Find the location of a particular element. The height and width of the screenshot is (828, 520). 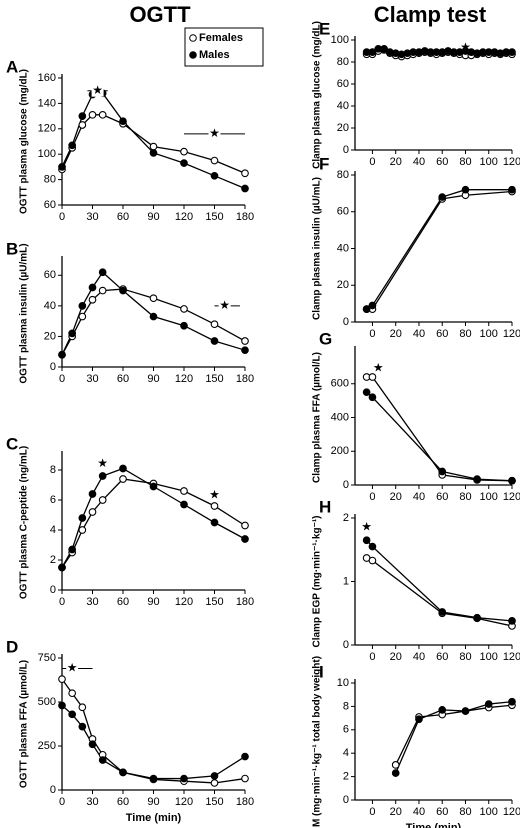

y-axis-label: M (mg·min⁻¹·kg⁻¹ total body weight) is located at coordinates (317, 741).